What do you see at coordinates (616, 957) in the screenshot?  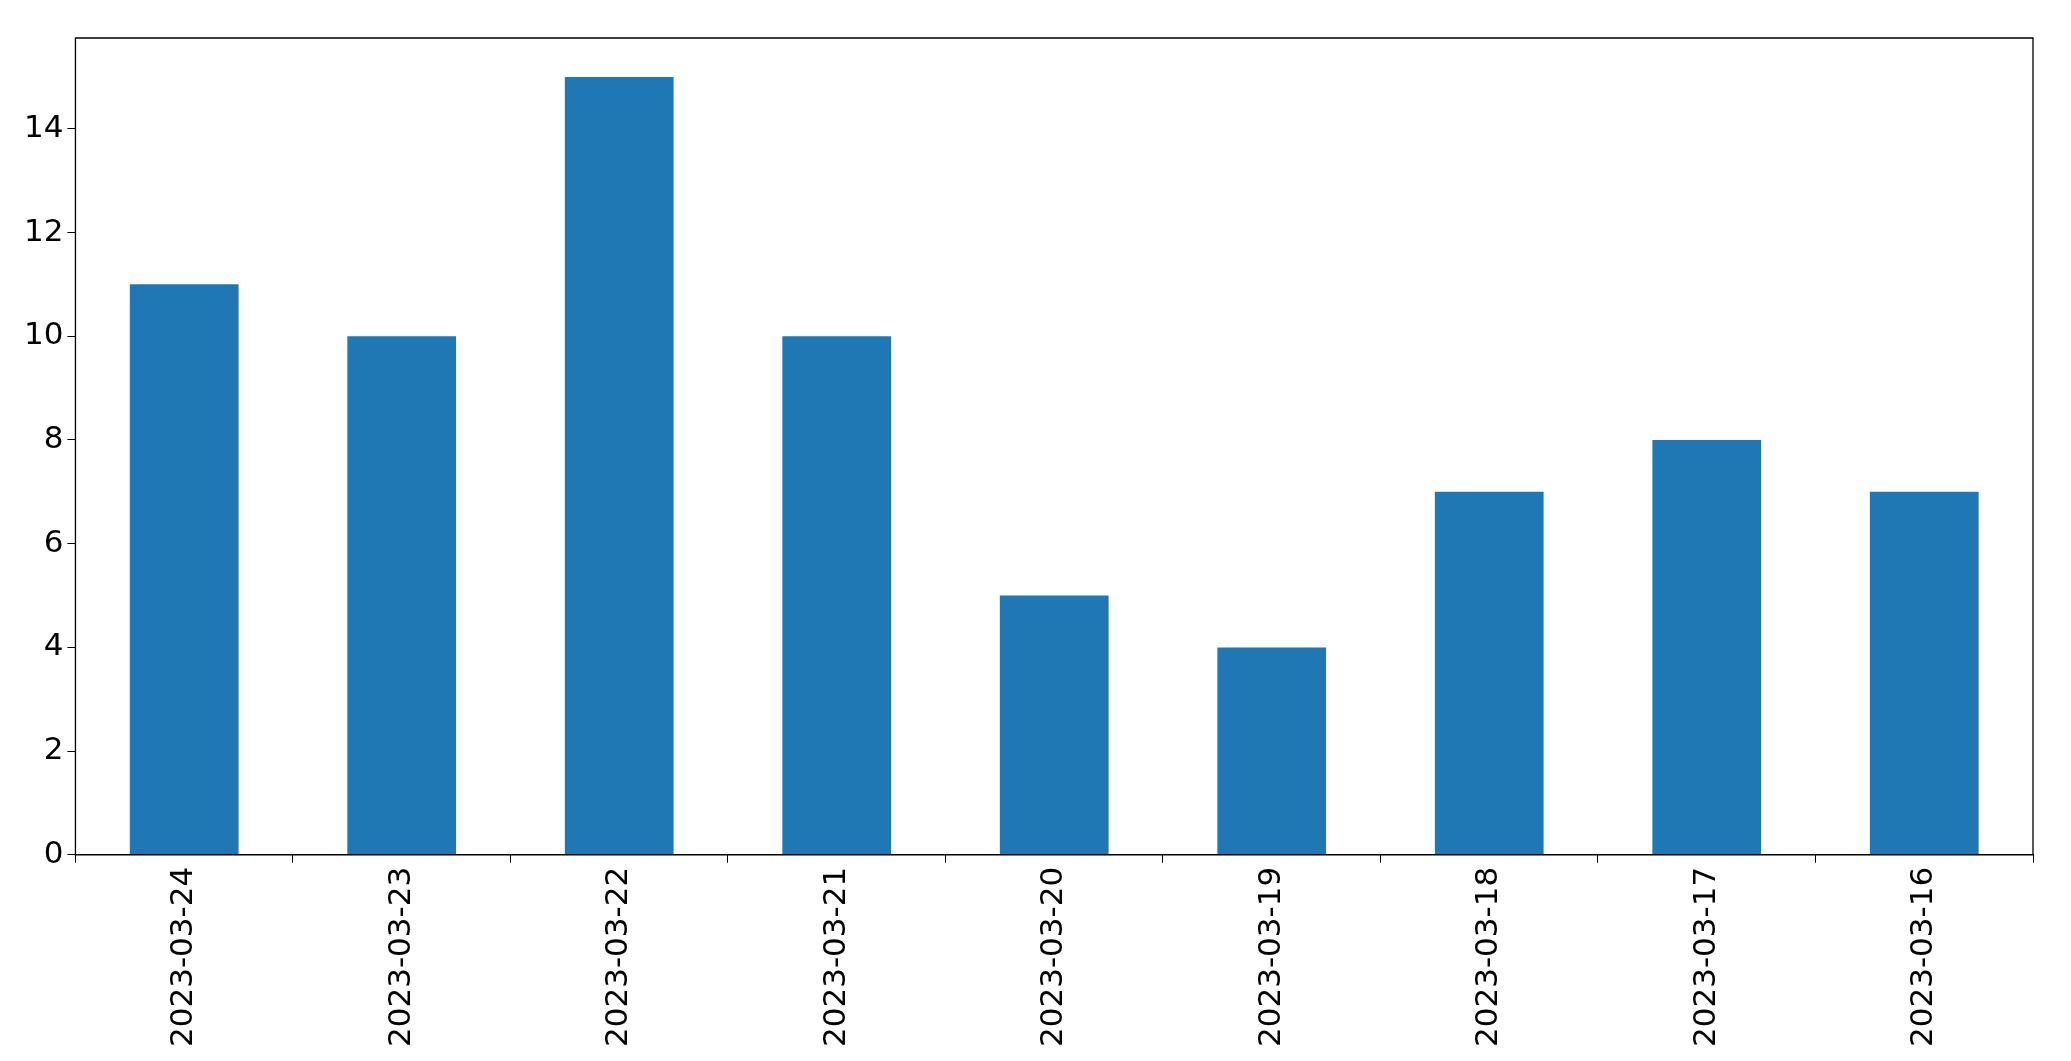 I see `x-tick-label: 2023-03-22` at bounding box center [616, 957].